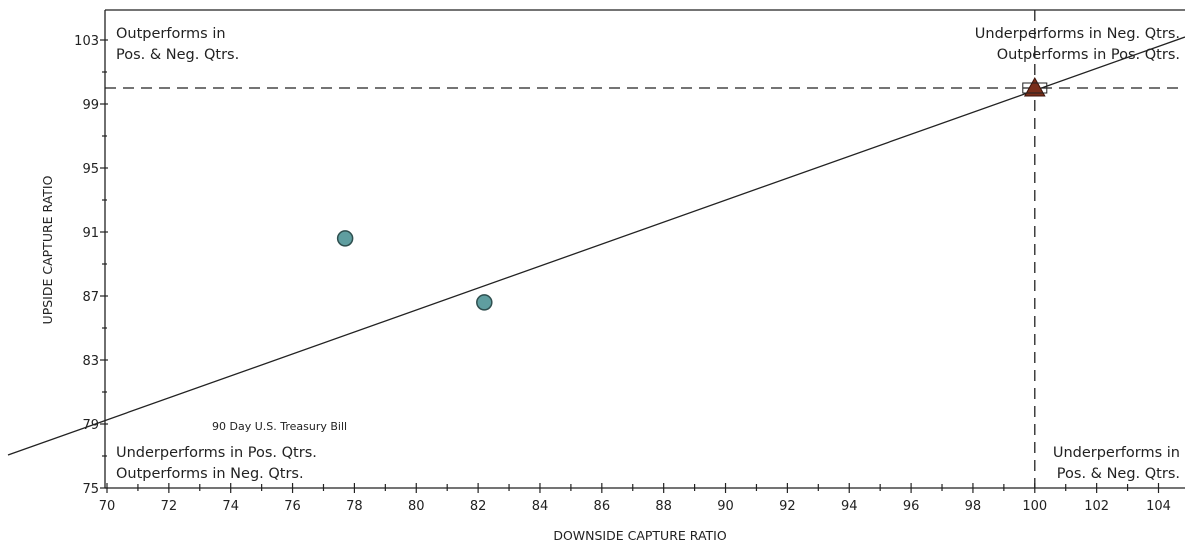 The width and height of the screenshot is (1185, 543). What do you see at coordinates (177, 55) in the screenshot?
I see `quadrant-label-top-left: Pos. & Neg. Qtrs.` at bounding box center [177, 55].